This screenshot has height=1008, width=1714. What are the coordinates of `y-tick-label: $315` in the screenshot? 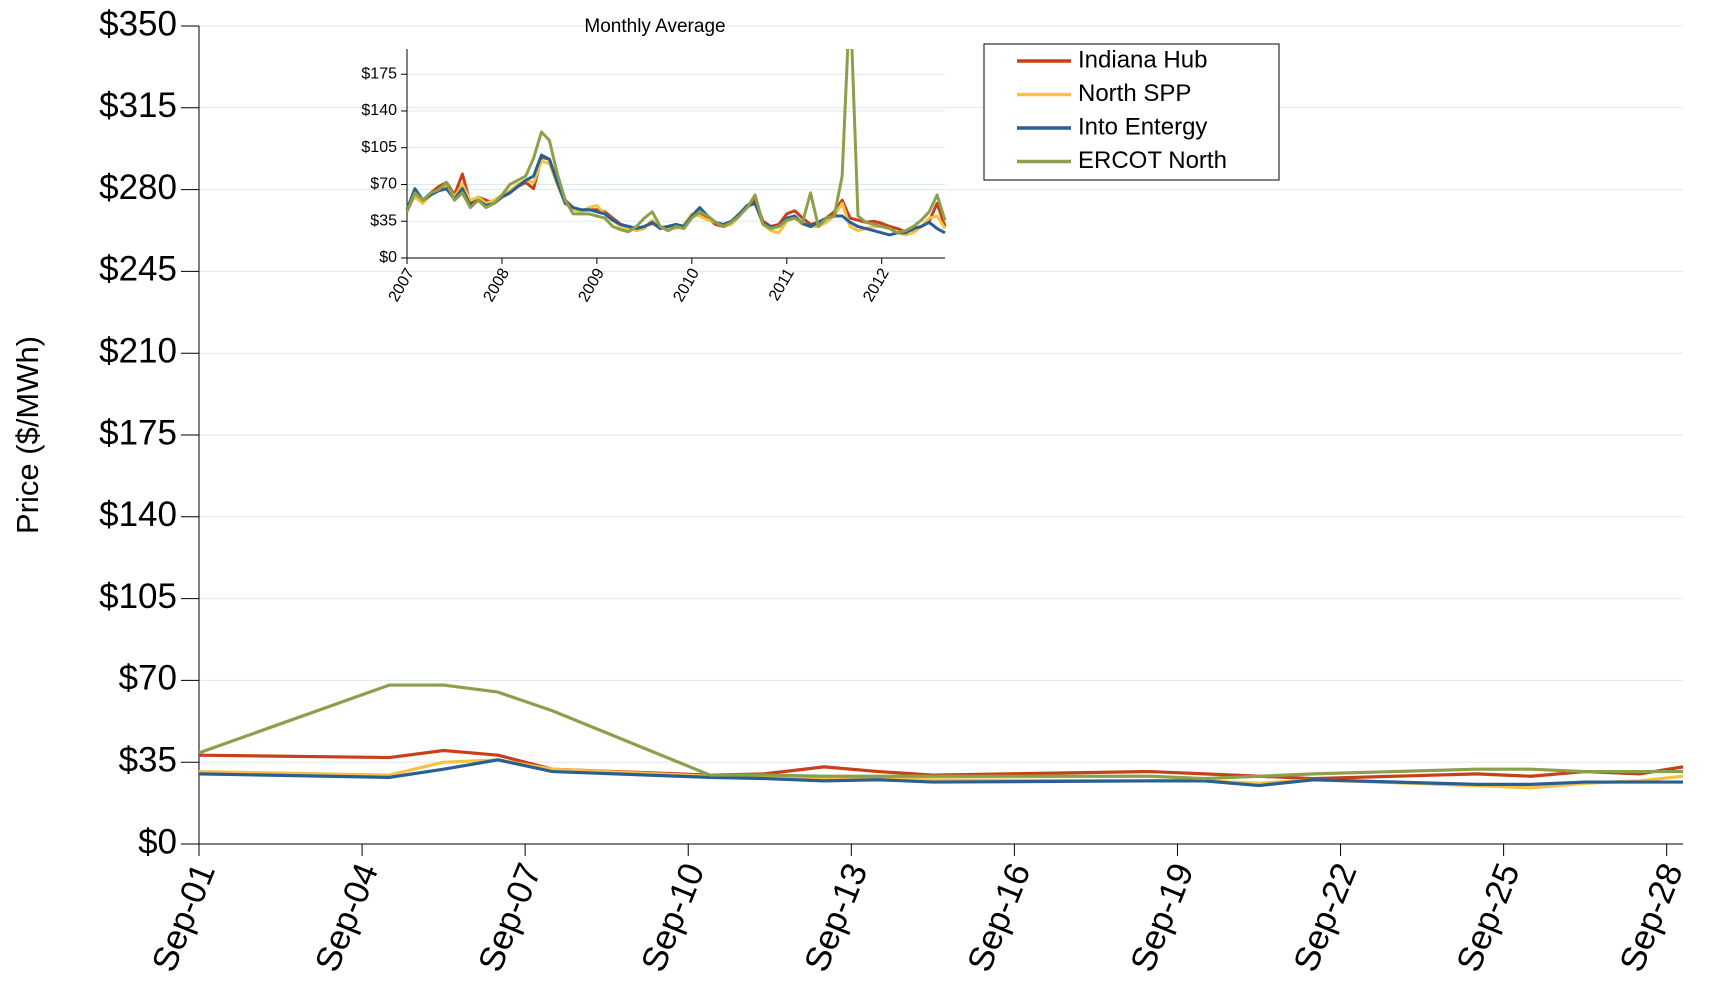 It's located at (138, 105).